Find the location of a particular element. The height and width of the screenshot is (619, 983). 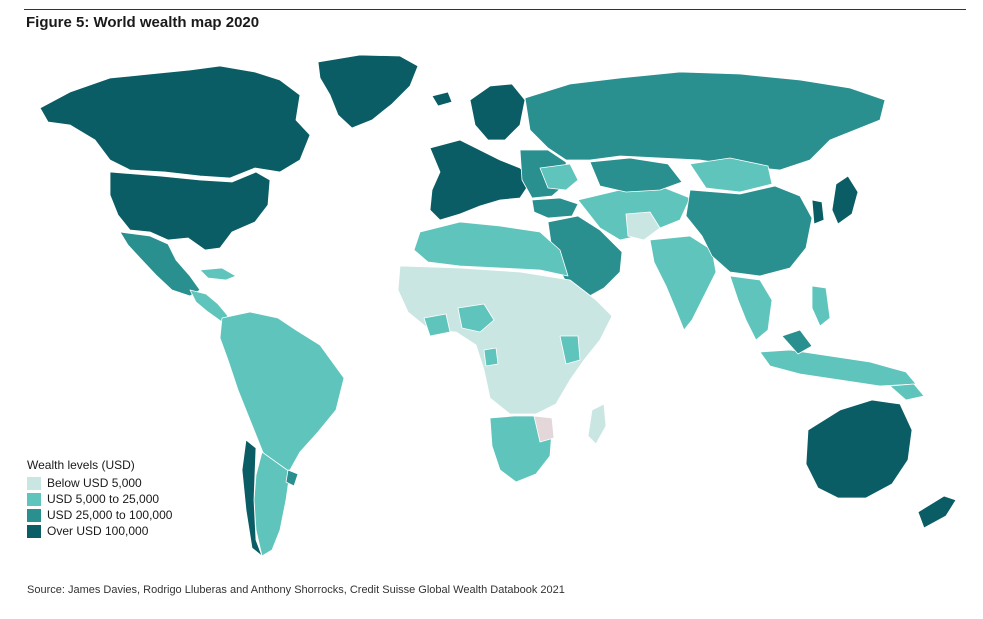

legend-item-over-100000: Over USD 100,000 is located at coordinates (99, 531).